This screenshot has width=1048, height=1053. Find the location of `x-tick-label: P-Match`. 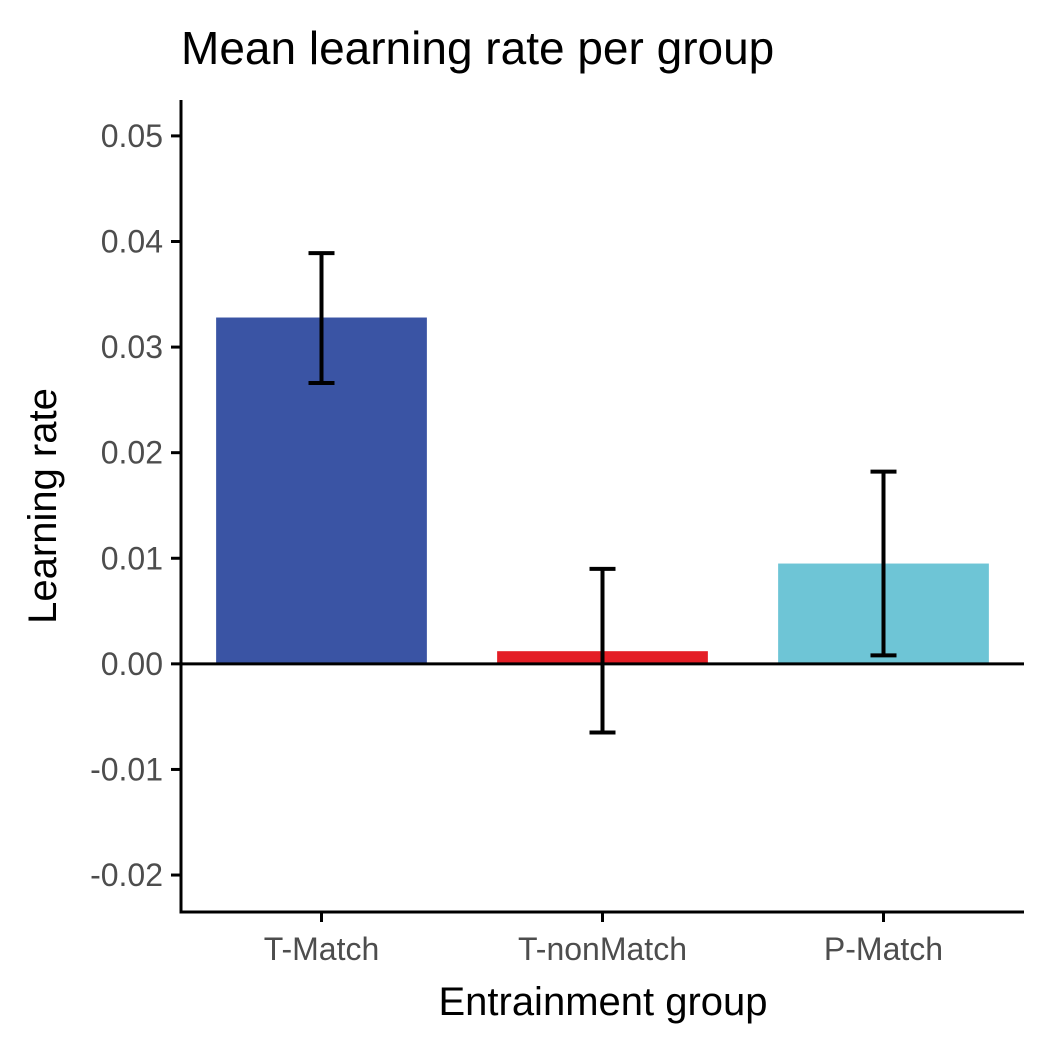

x-tick-label: P-Match is located at coordinates (883, 949).